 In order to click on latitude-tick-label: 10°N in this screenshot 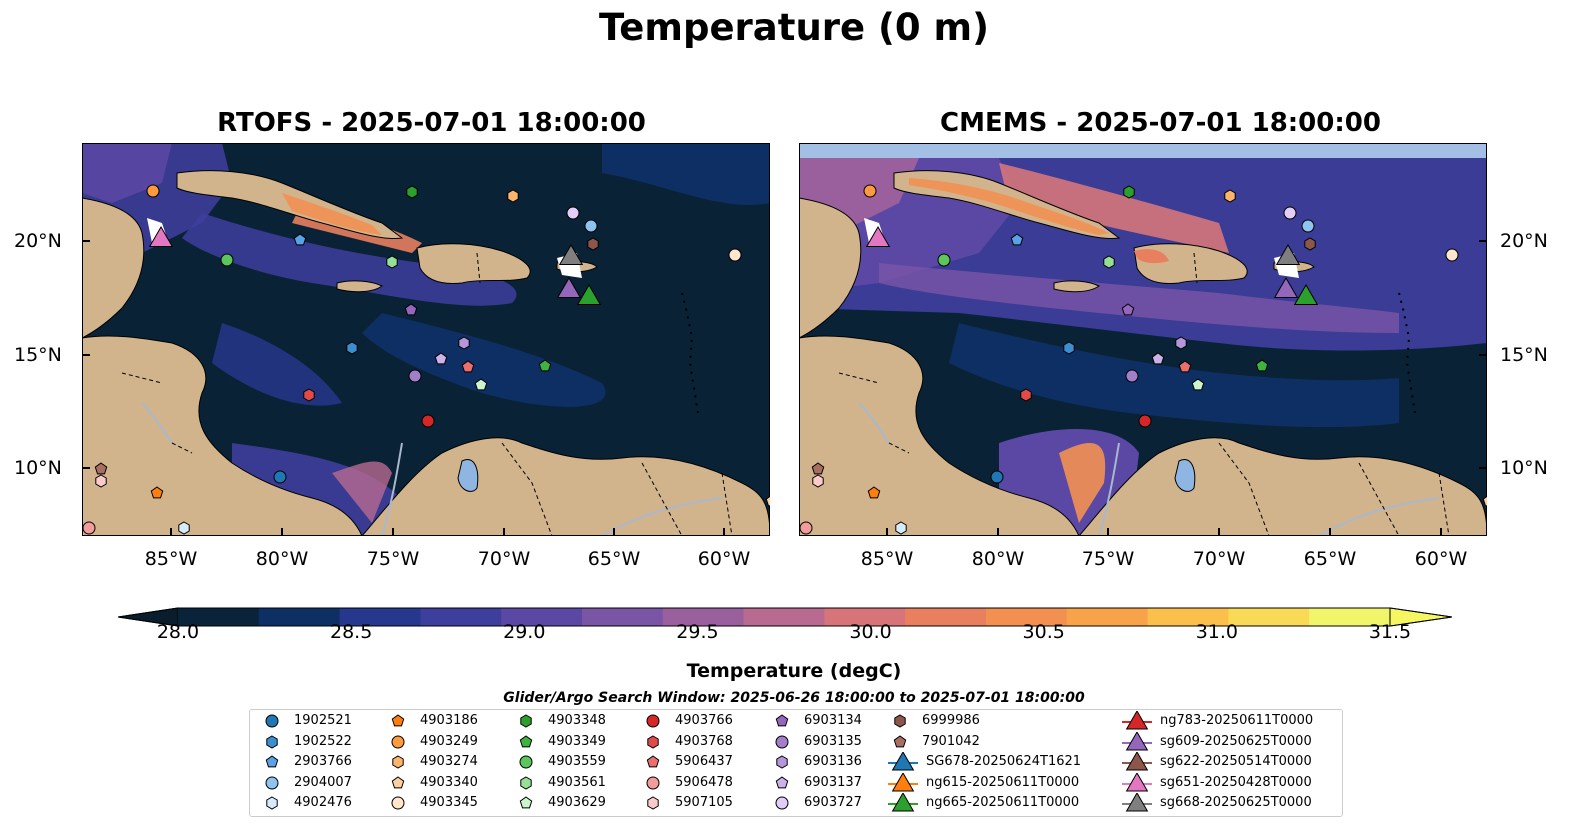, I will do `click(38, 468)`.